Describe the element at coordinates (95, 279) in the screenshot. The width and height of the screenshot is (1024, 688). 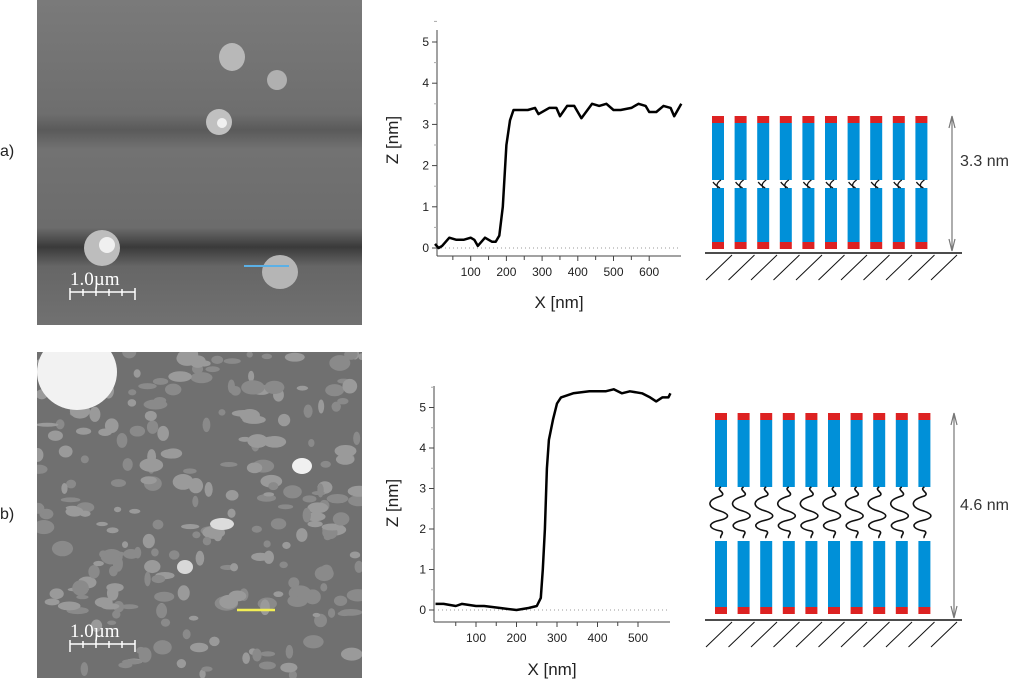
I see `scale-bar-label-a: 1.0µm` at that location.